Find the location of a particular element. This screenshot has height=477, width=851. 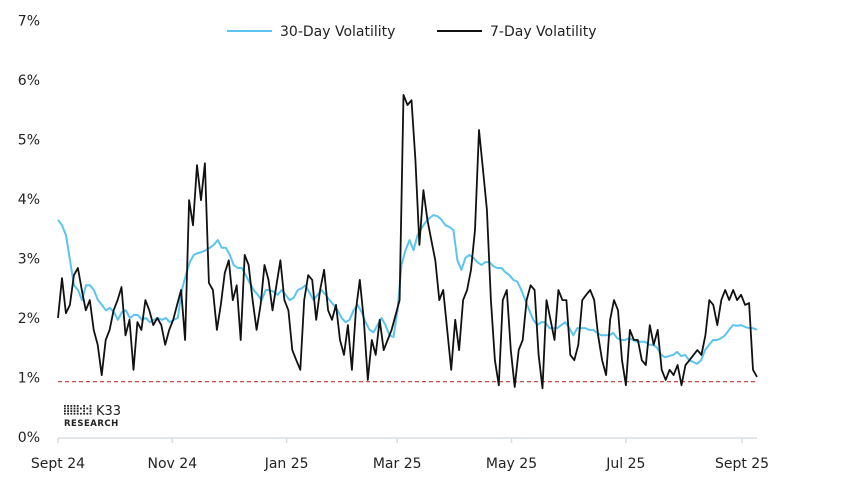

x-tick-label: Sept 24 is located at coordinates (58, 464).